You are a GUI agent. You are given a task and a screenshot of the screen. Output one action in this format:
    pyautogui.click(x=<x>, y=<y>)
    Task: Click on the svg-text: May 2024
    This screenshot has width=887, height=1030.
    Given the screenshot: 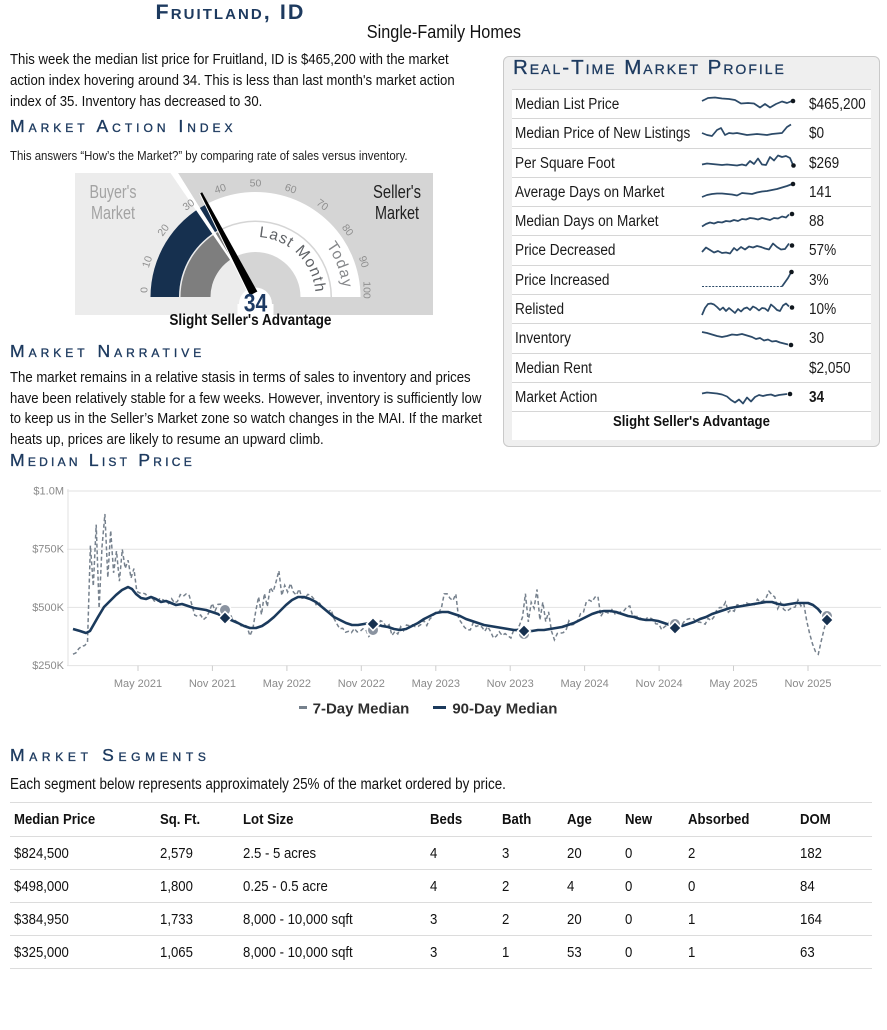 What is the action you would take?
    pyautogui.click(x=584, y=684)
    